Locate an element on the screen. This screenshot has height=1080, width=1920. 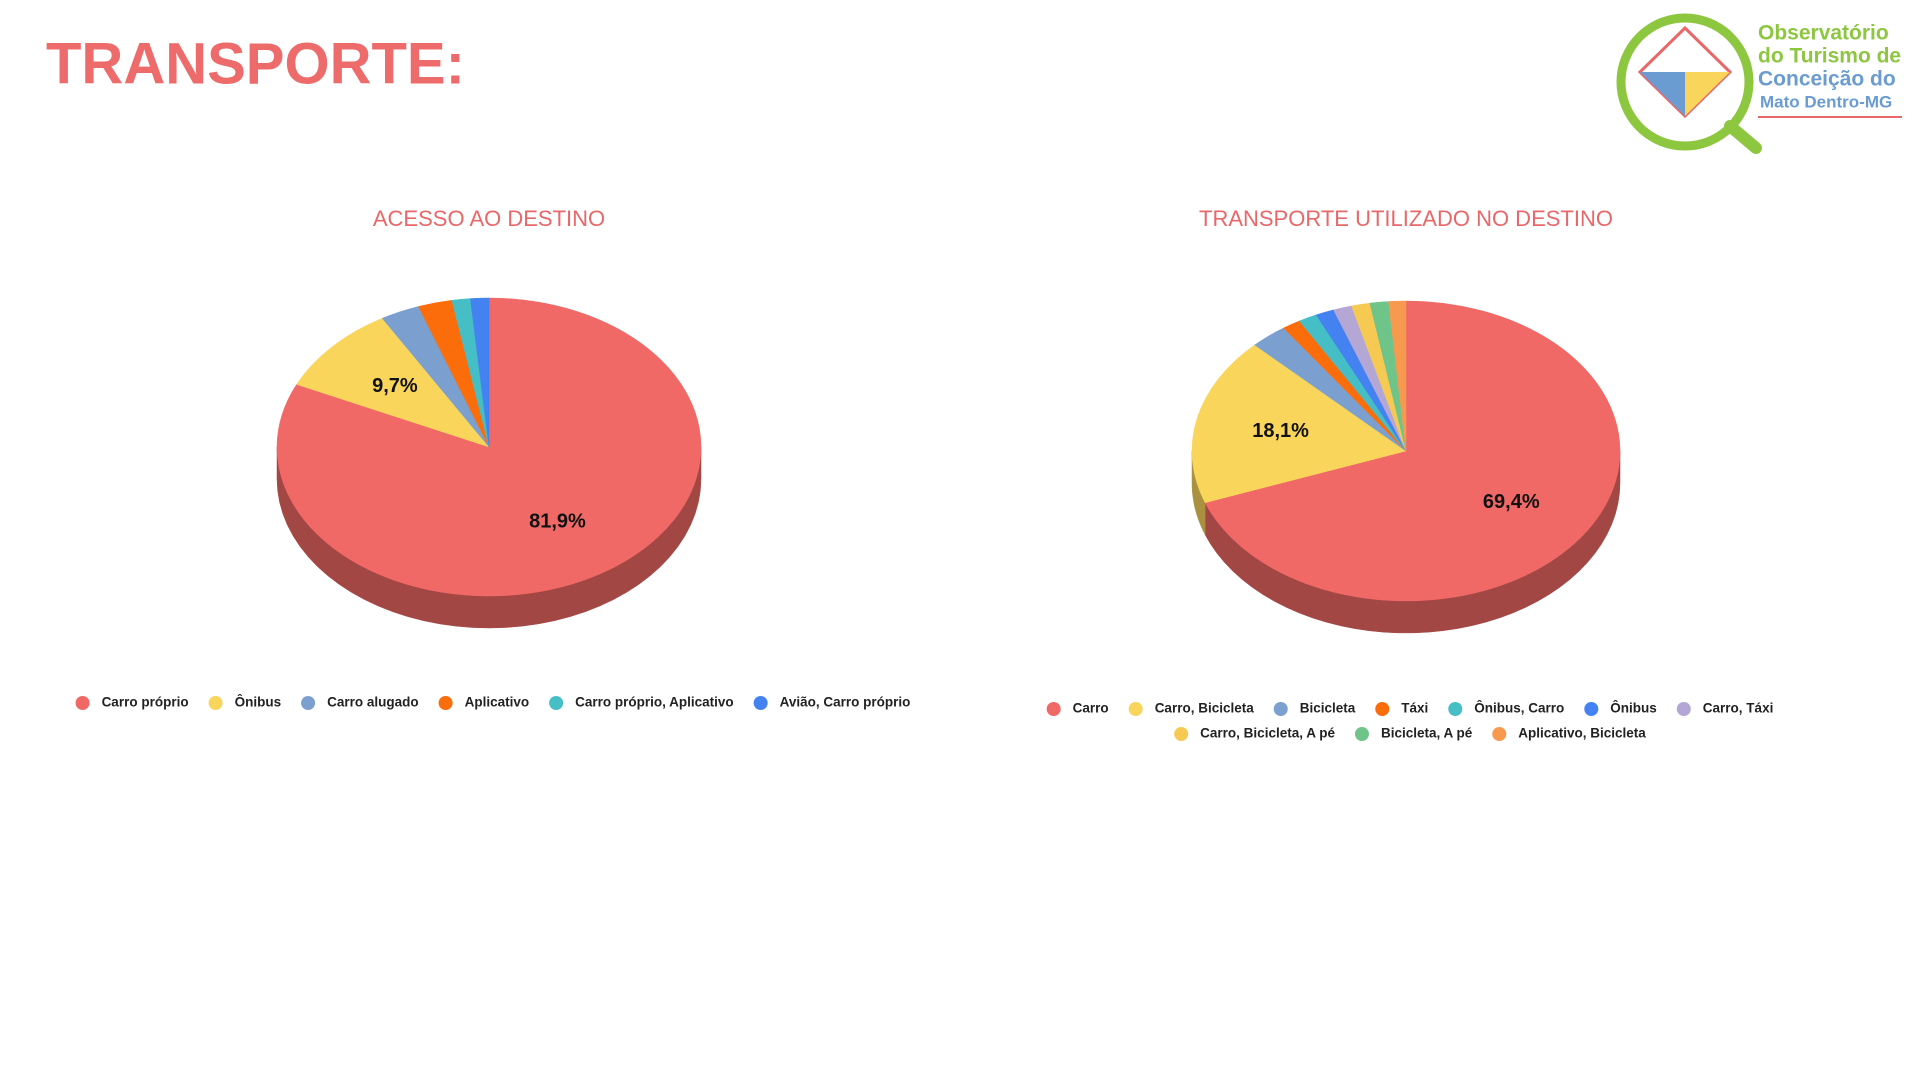
legend-label: Carro alugado is located at coordinates (373, 702).